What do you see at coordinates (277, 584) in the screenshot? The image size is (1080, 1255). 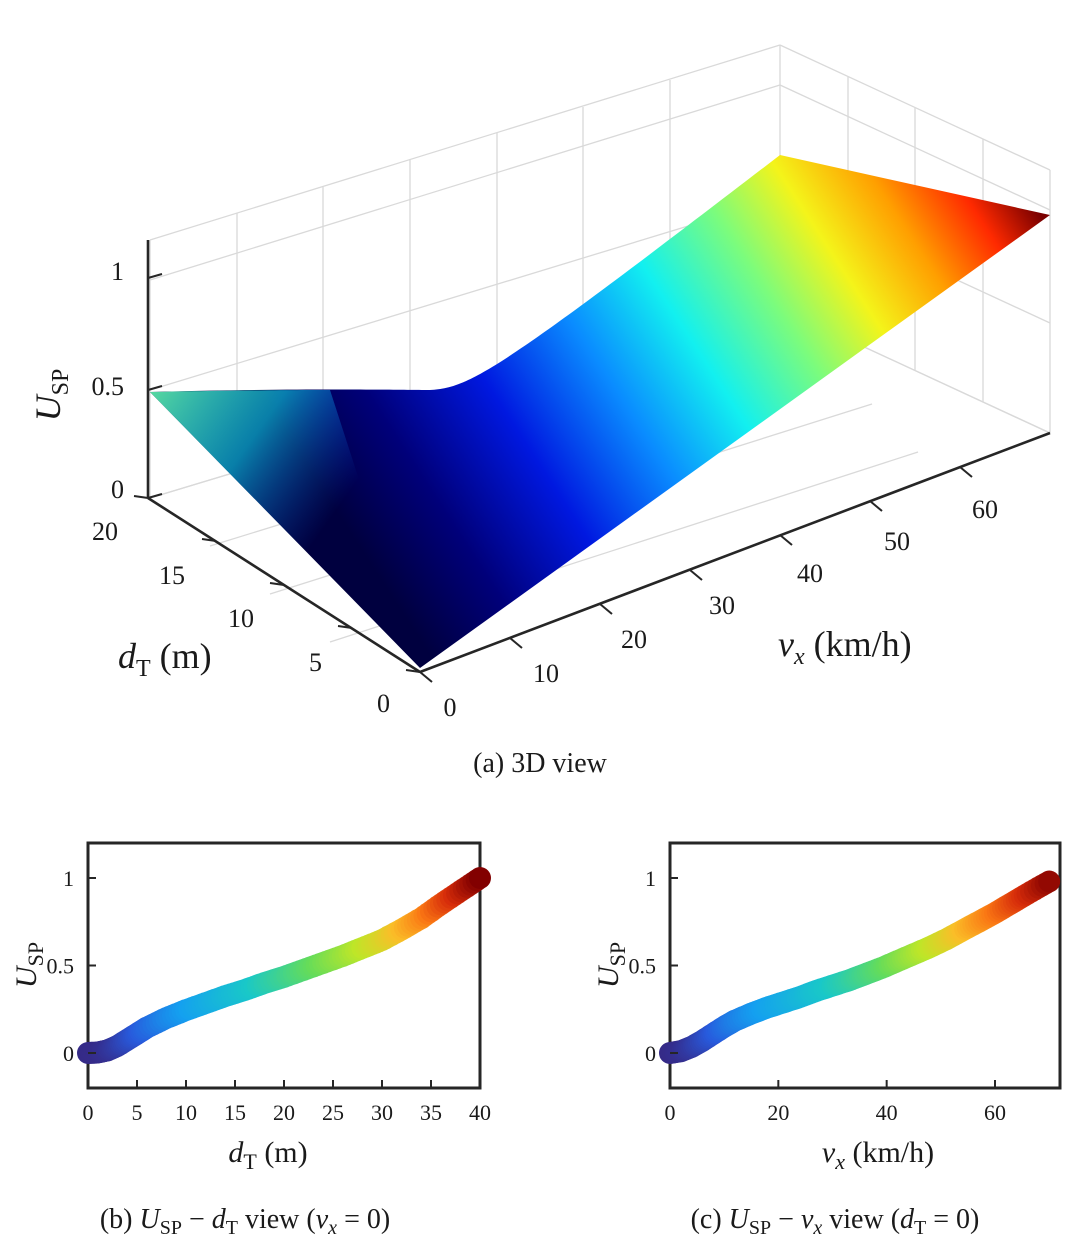 I see `y-tick-marks` at bounding box center [277, 584].